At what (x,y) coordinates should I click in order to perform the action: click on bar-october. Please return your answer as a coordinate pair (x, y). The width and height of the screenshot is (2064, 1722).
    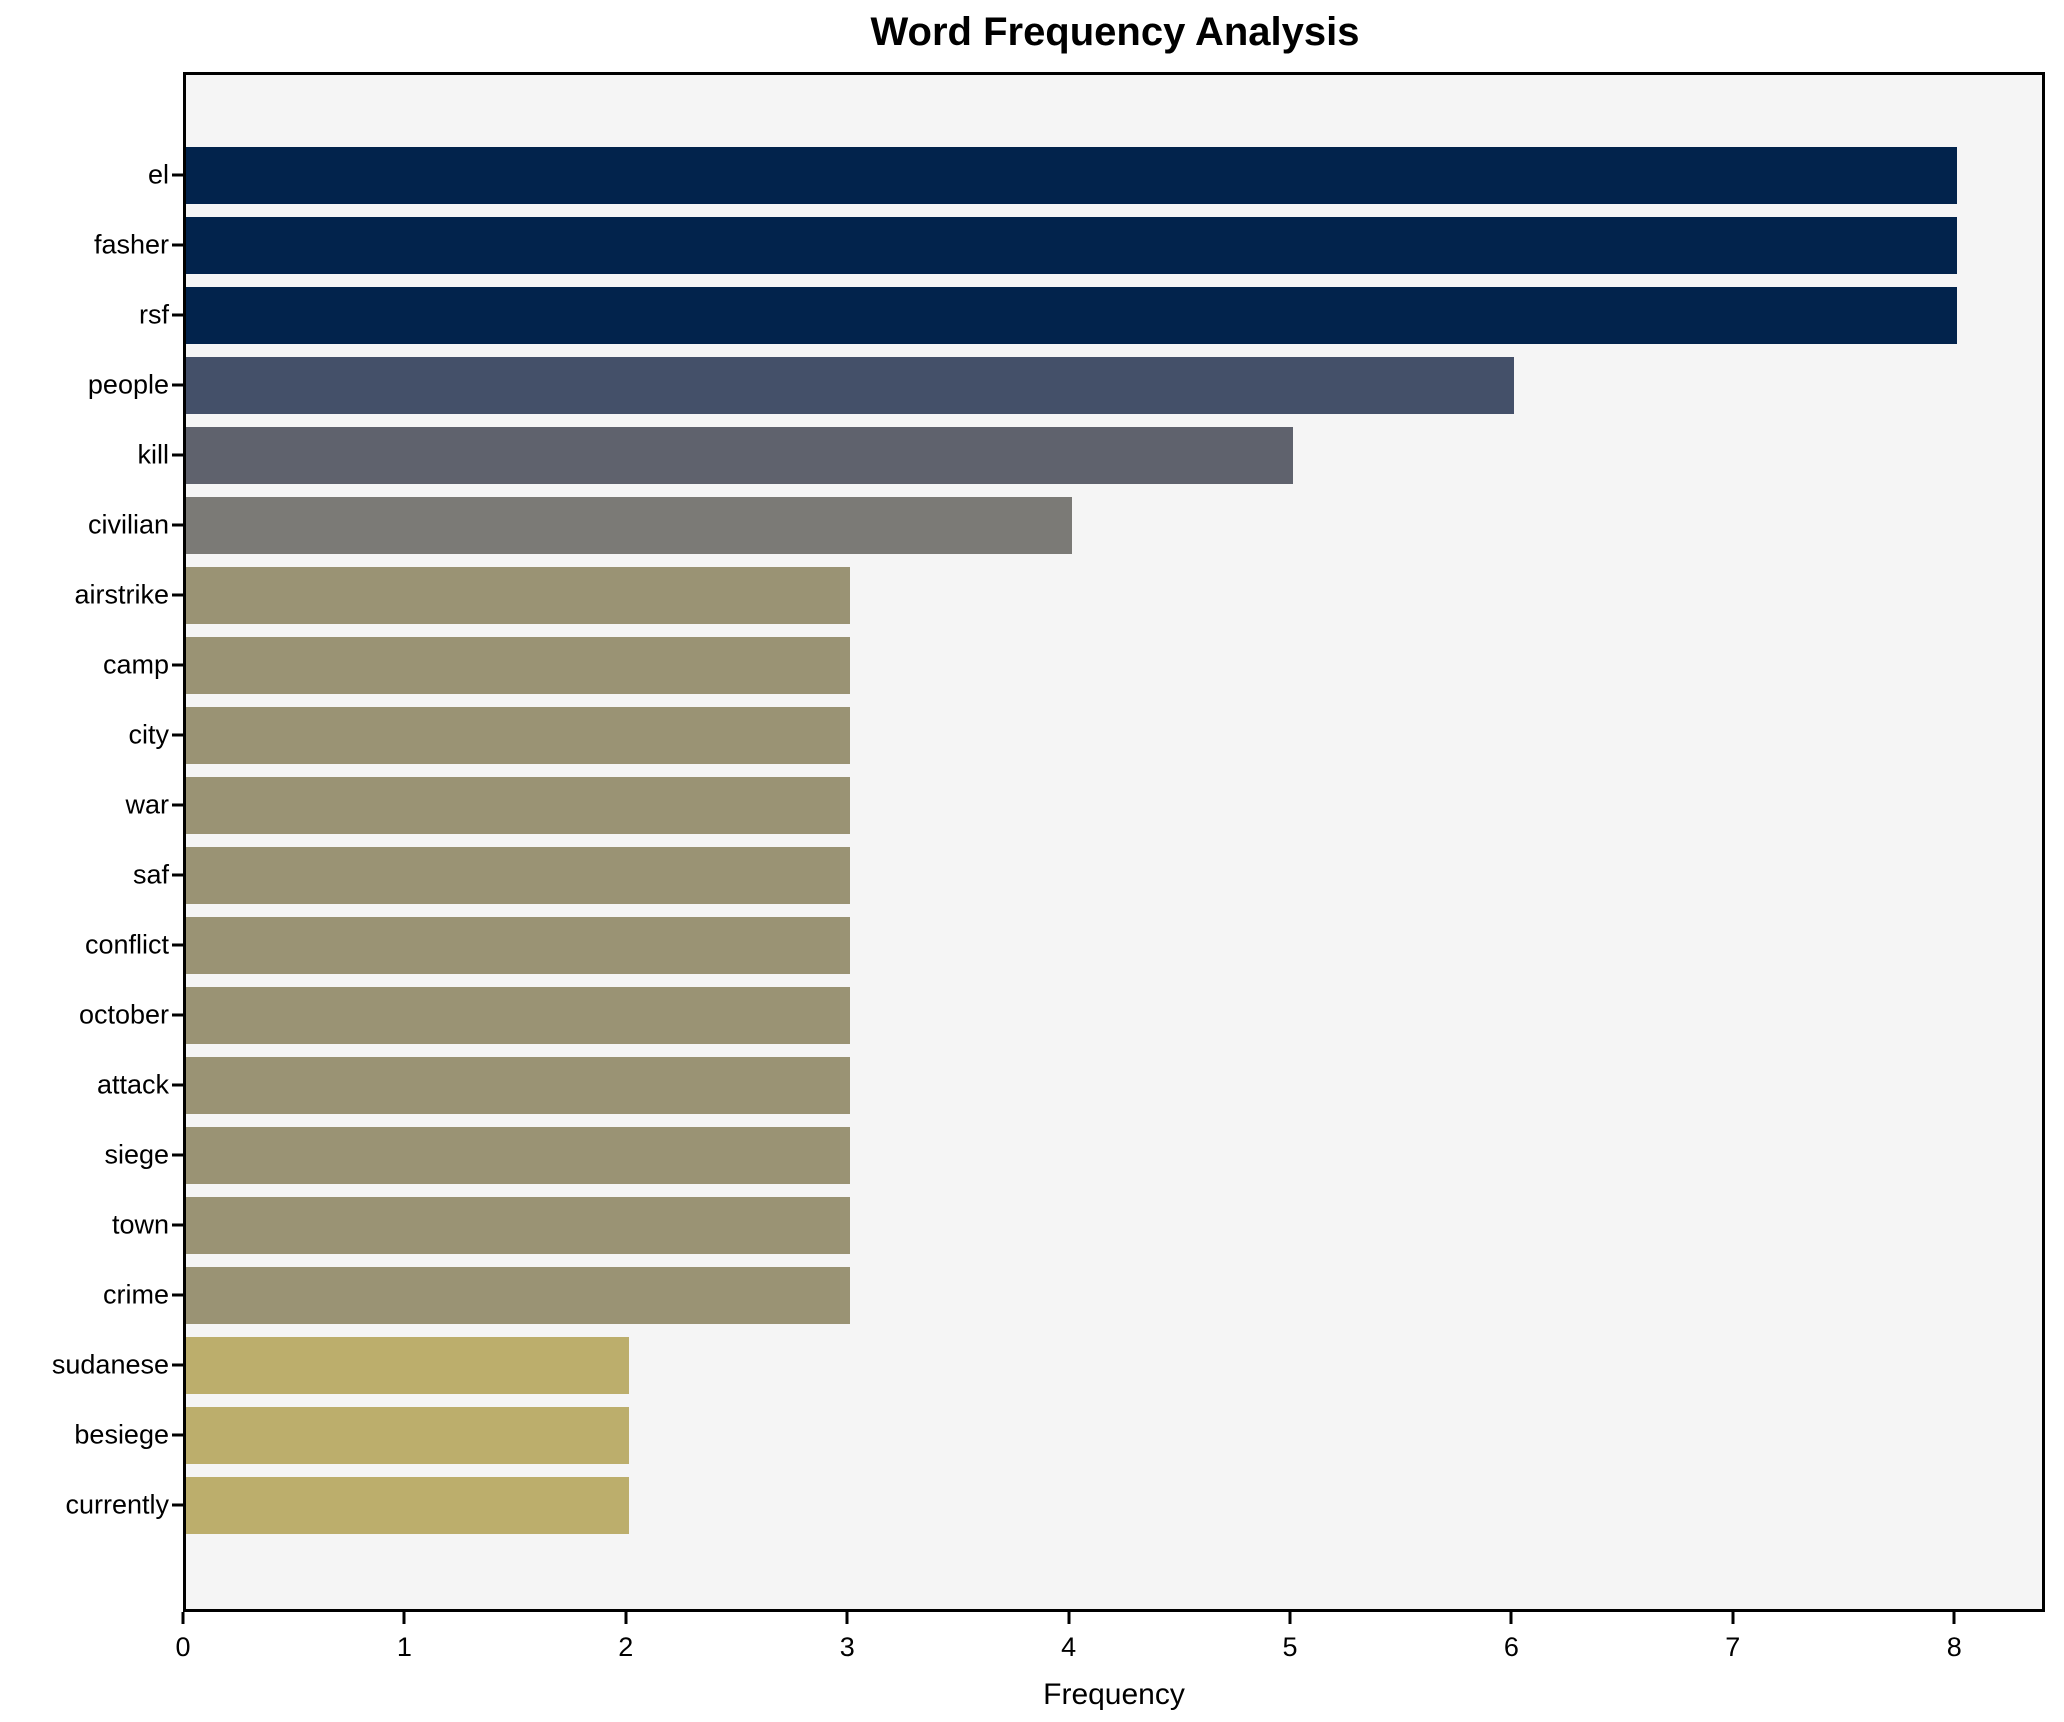
    Looking at the image, I should click on (518, 1015).